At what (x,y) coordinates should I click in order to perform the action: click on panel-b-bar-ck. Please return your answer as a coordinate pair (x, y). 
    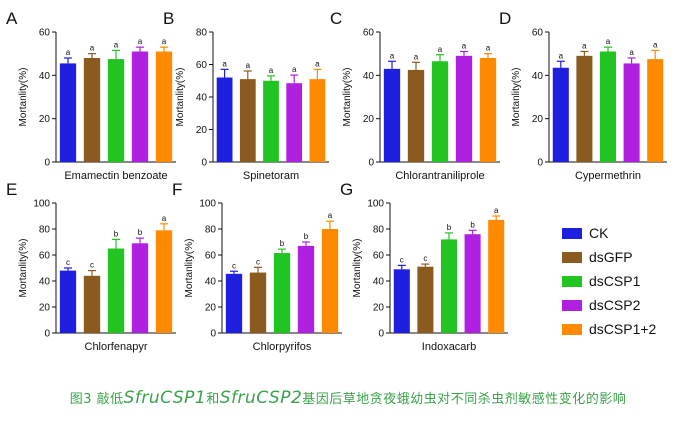
    Looking at the image, I should click on (224, 119).